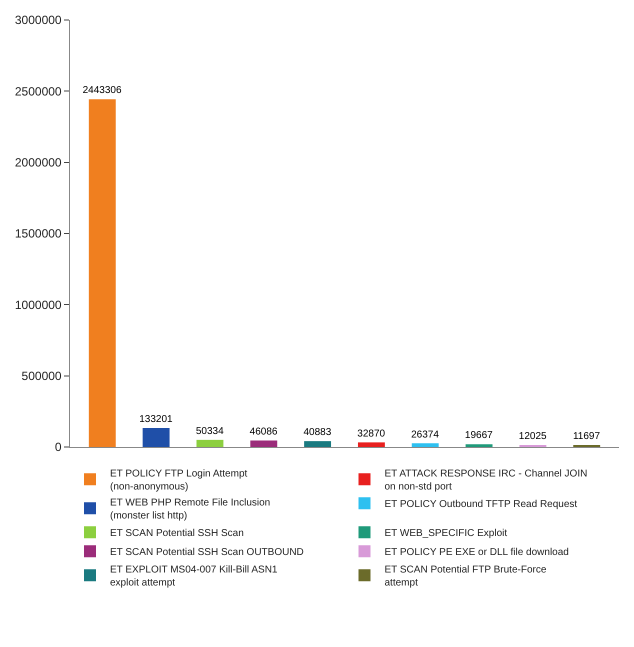  Describe the element at coordinates (38, 233) in the screenshot. I see `y-tick-label: 1500000` at that location.